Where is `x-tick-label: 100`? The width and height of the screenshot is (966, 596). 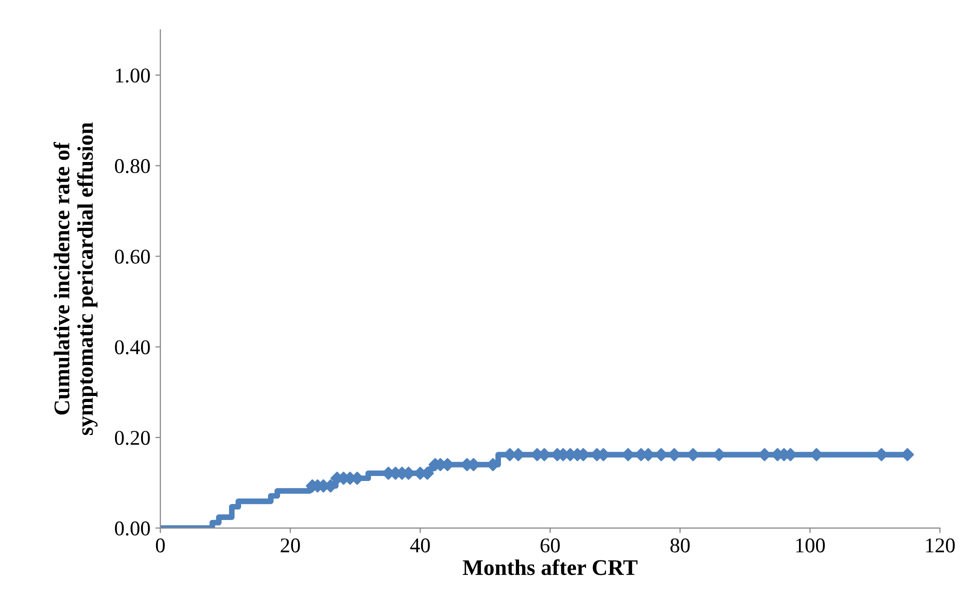 x-tick-label: 100 is located at coordinates (810, 545).